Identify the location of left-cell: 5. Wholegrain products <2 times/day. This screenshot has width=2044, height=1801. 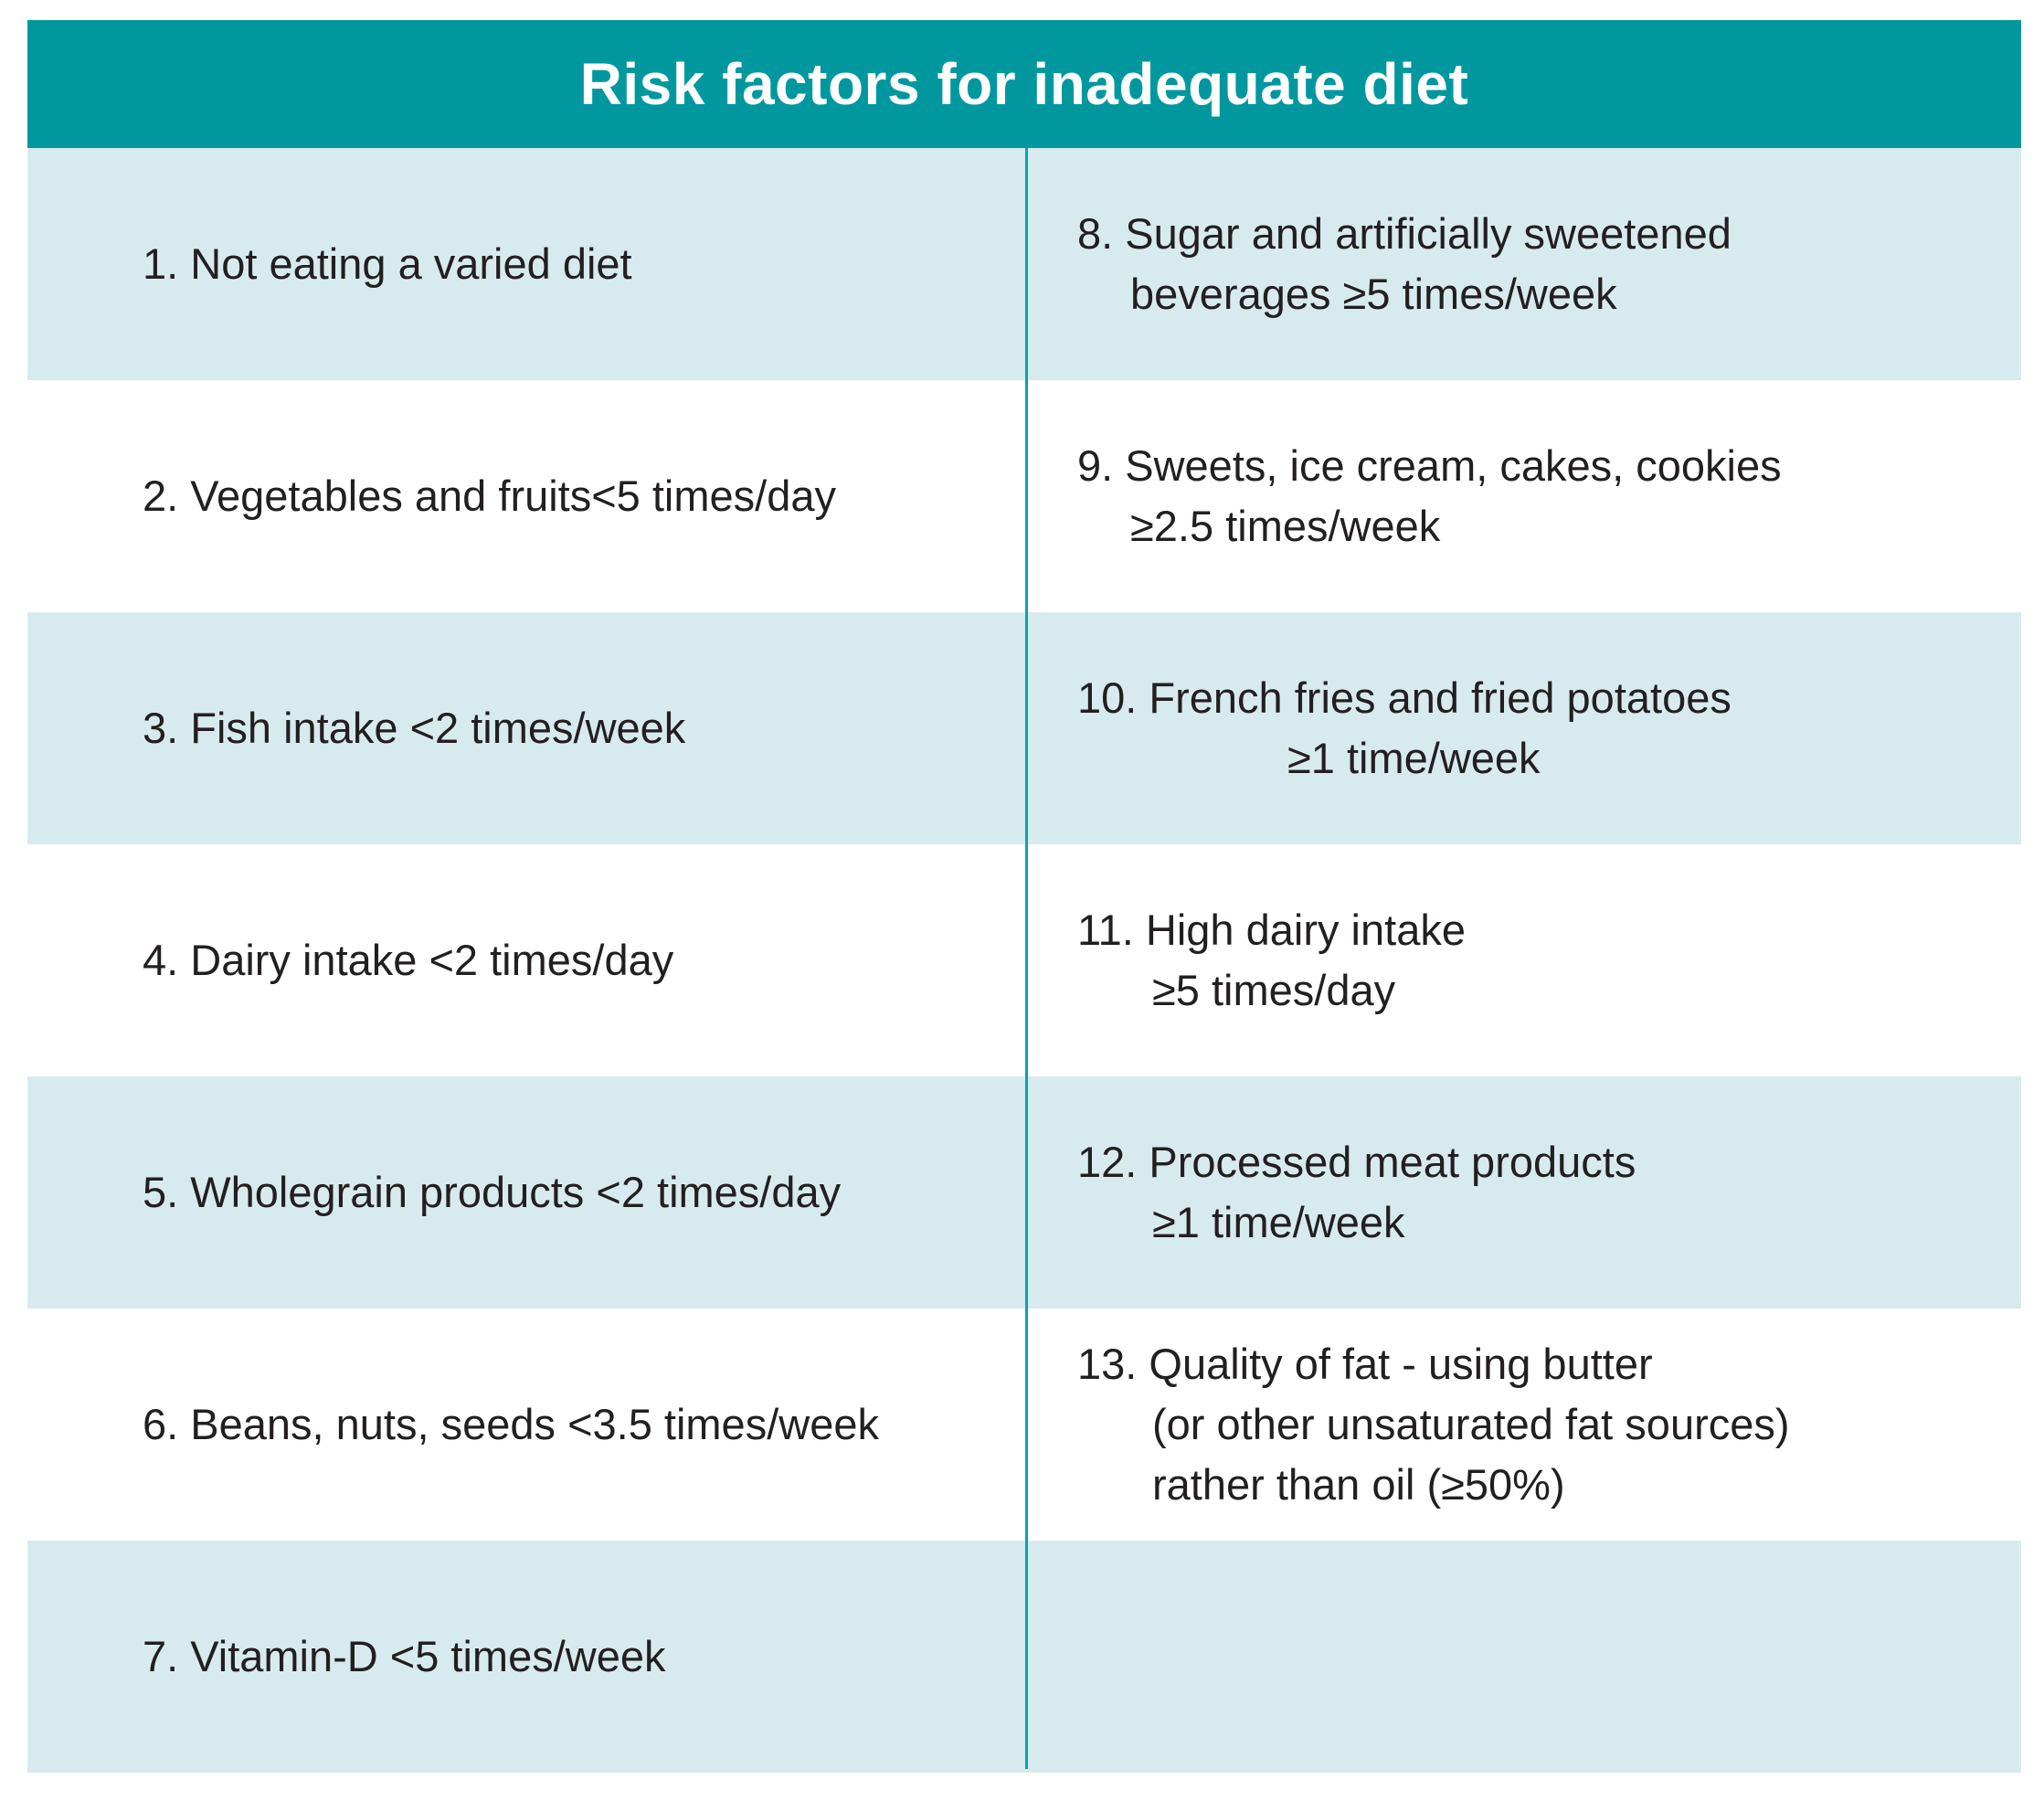
(526, 1192).